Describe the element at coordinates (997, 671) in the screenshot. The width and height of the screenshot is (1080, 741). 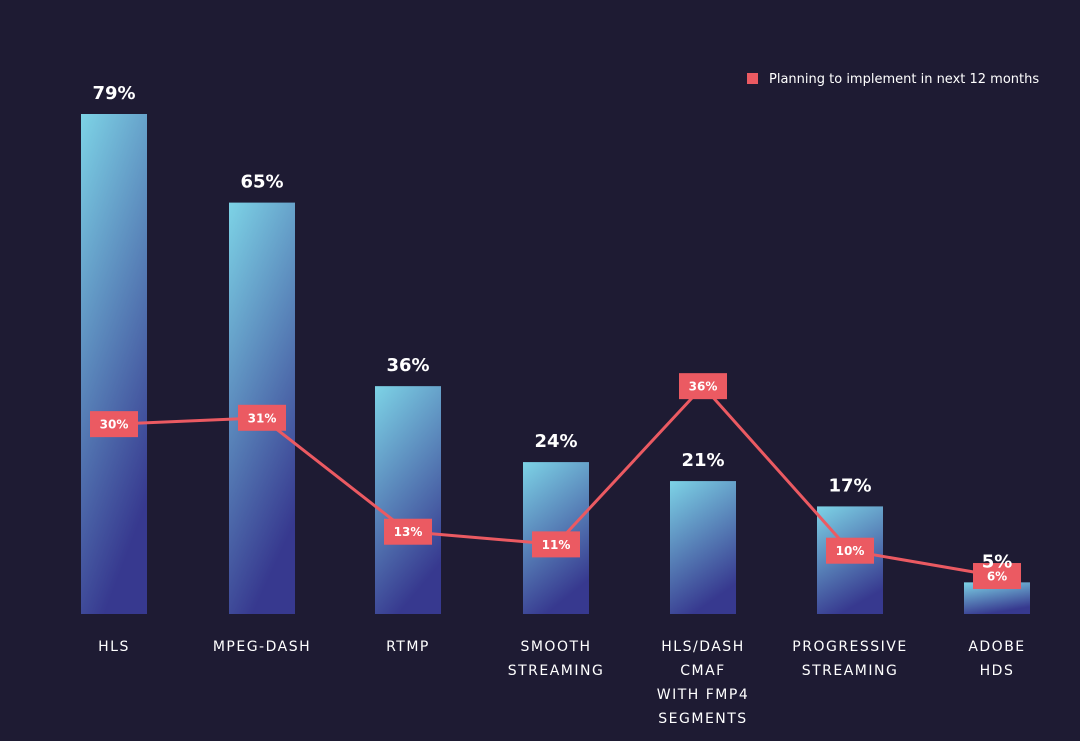
I see `category-label: HDS` at that location.